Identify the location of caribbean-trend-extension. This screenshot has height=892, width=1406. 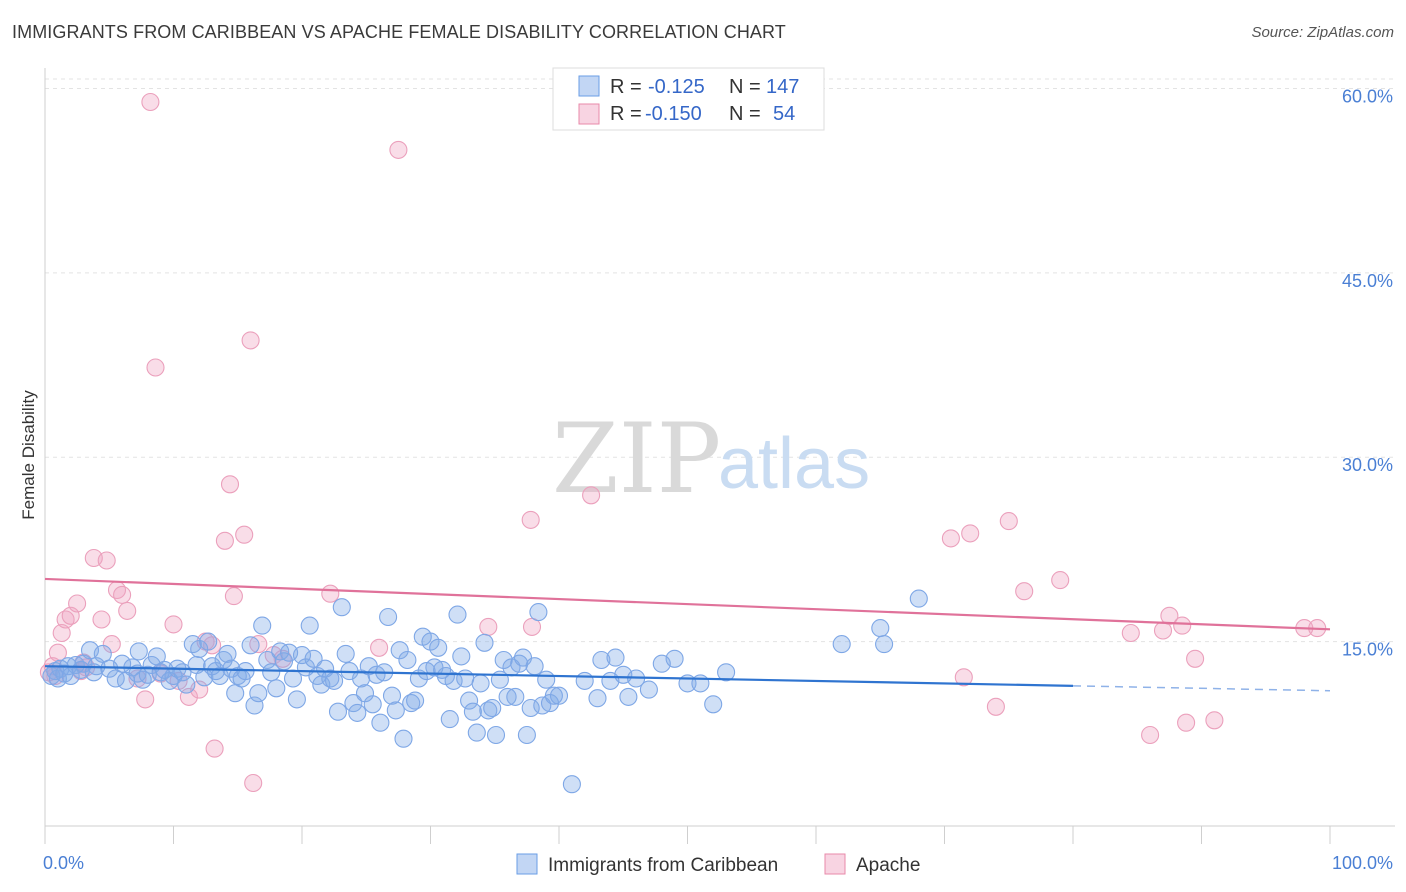
(1201, 688).